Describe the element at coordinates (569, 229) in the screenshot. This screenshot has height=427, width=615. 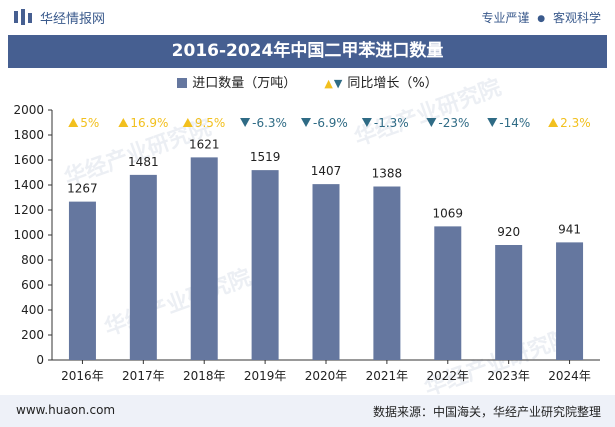
I see `bar-value-label: 941` at that location.